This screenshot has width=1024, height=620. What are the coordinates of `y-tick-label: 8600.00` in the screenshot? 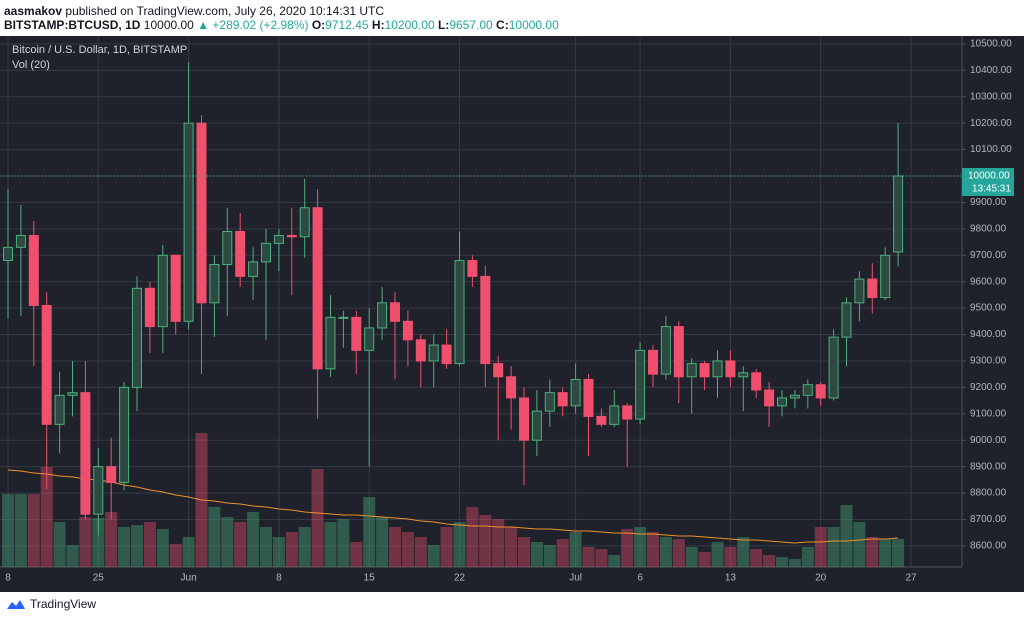 It's located at (988, 546).